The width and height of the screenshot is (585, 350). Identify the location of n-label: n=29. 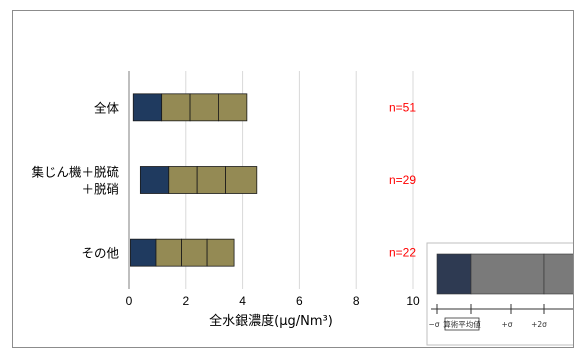
(402, 180).